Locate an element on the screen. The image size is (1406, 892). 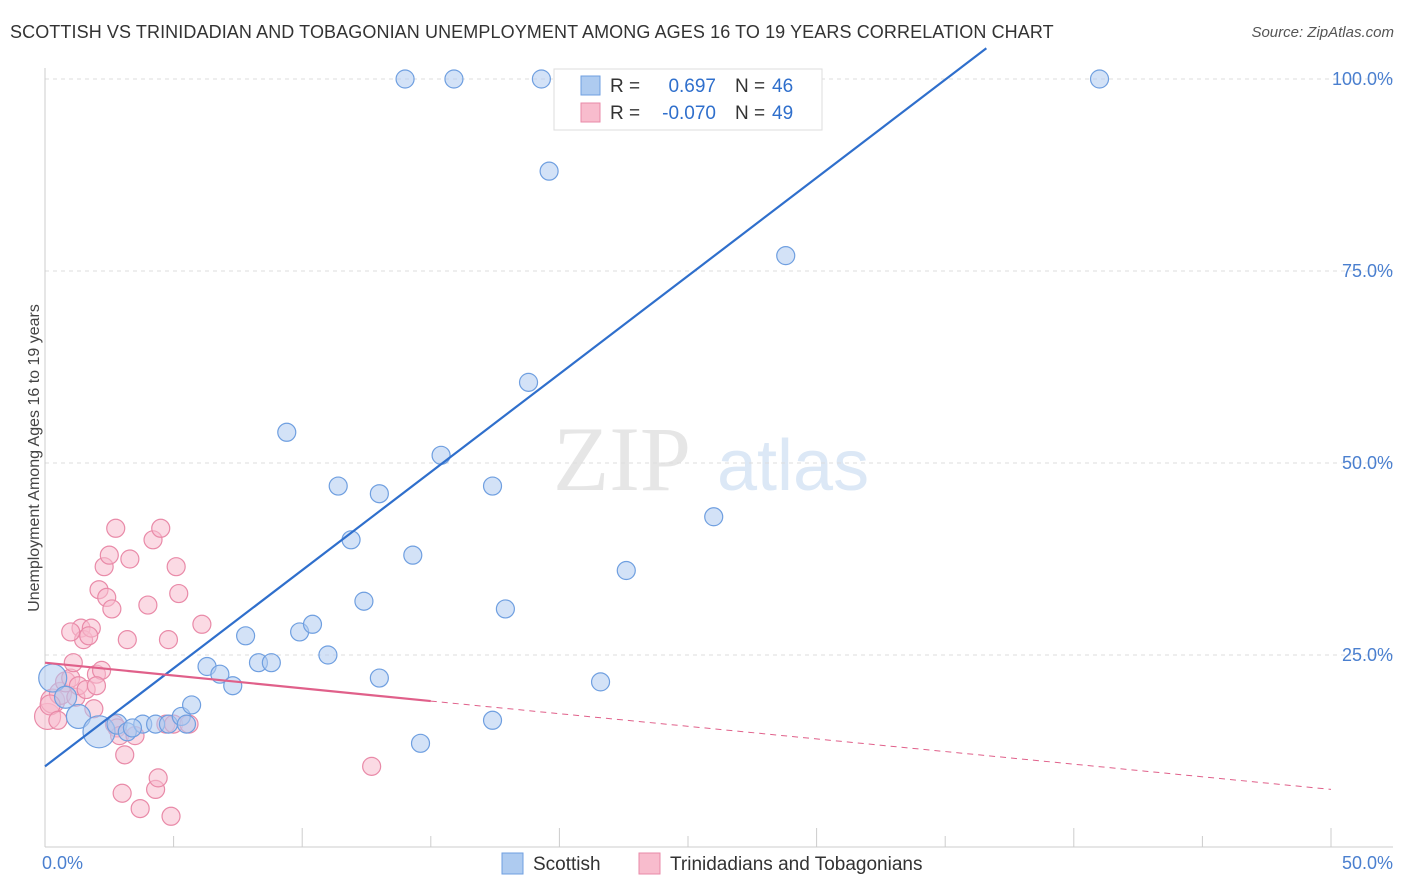
scottish-r-value: 0.697 is located at coordinates (692, 86).